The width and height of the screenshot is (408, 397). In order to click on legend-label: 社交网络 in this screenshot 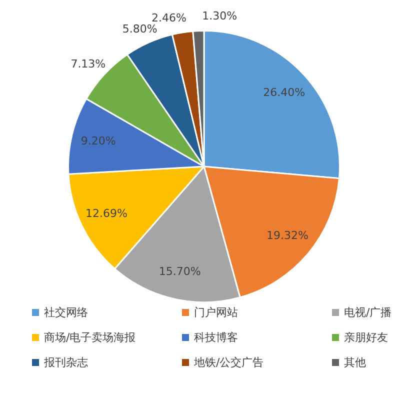, I will do `click(66, 312)`.